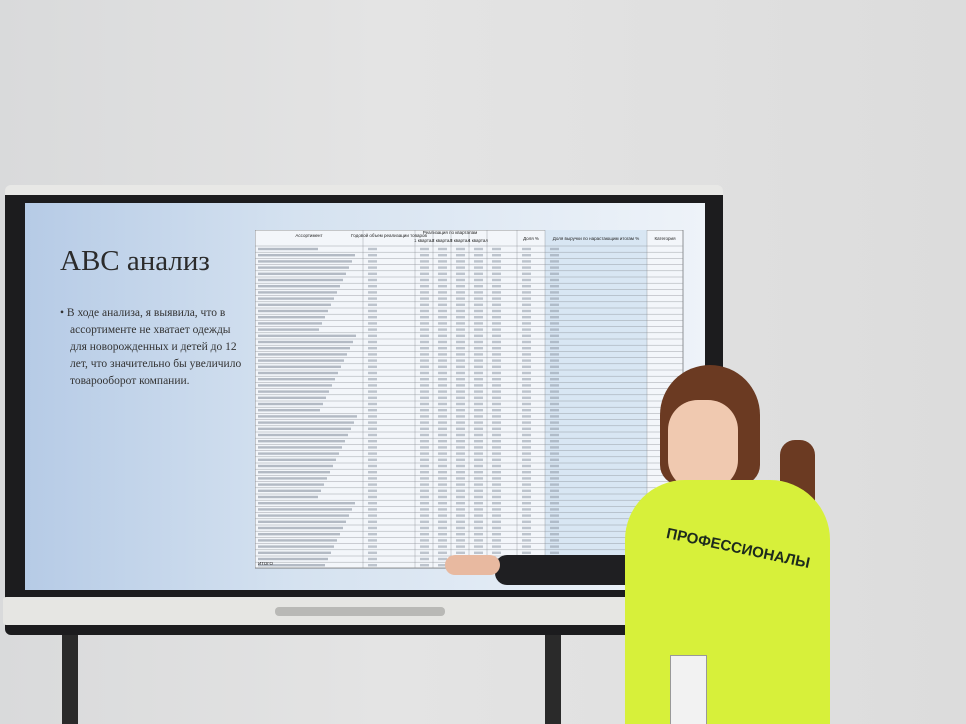 This screenshot has height=724, width=966. What do you see at coordinates (596, 399) in the screenshot?
I see `table-column-fill` at bounding box center [596, 399].